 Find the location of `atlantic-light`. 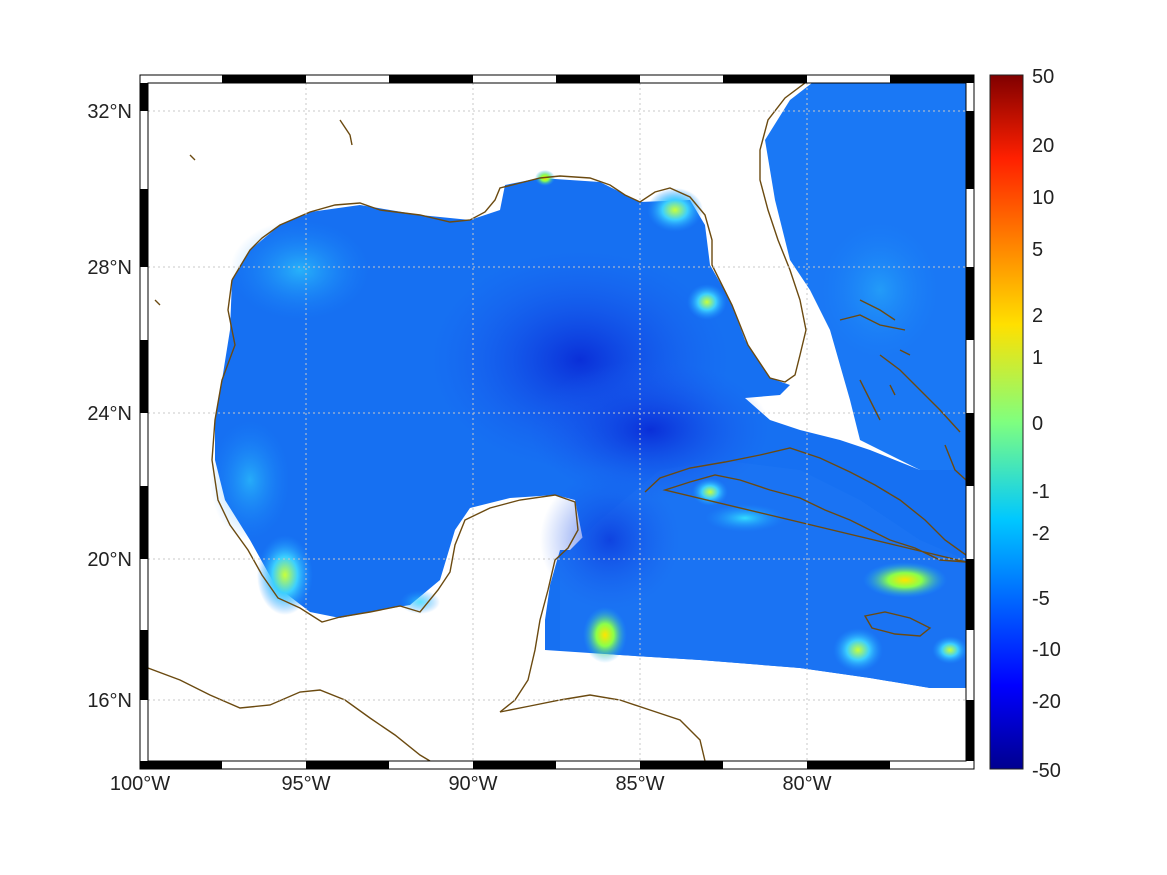

atlantic-light is located at coordinates (880, 290).